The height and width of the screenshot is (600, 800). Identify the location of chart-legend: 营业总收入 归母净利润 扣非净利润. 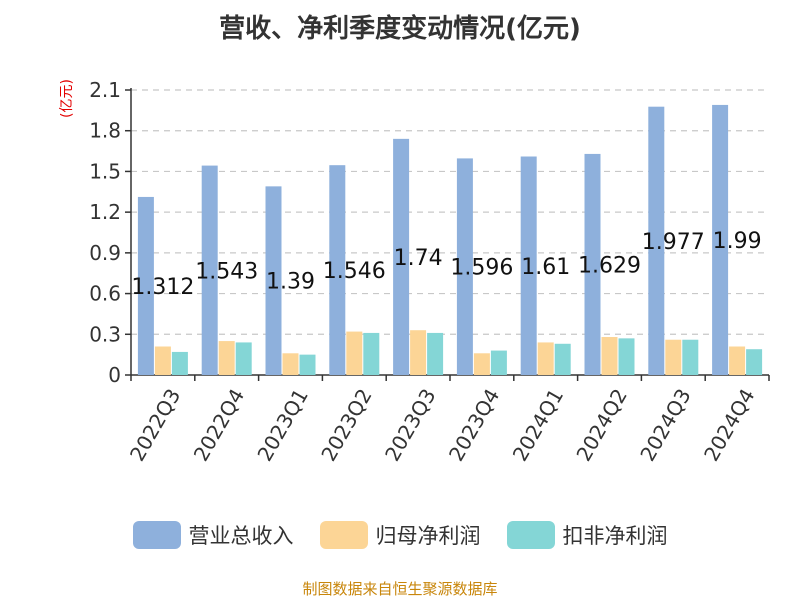
(400, 535).